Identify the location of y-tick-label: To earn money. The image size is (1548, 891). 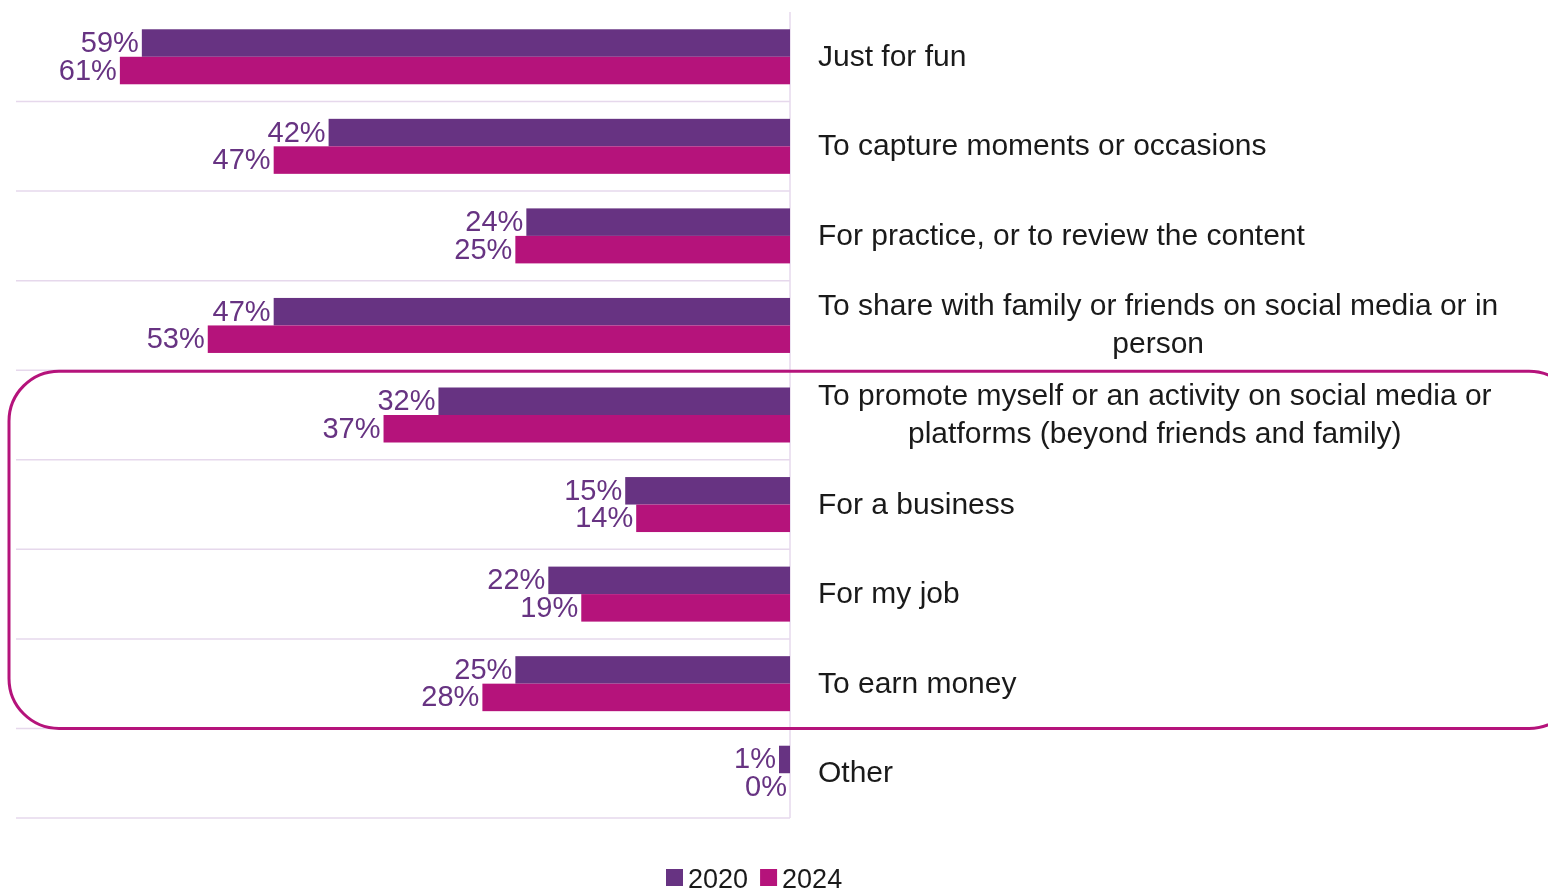
(917, 682).